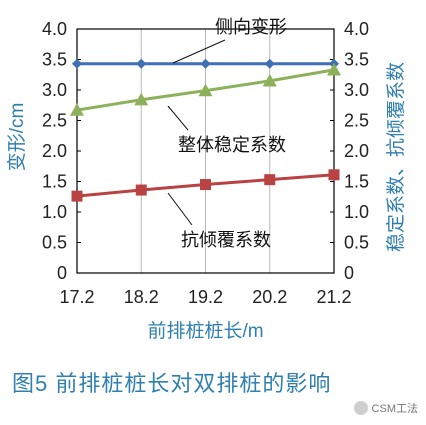  I want to click on wechat-icon, so click(360, 408).